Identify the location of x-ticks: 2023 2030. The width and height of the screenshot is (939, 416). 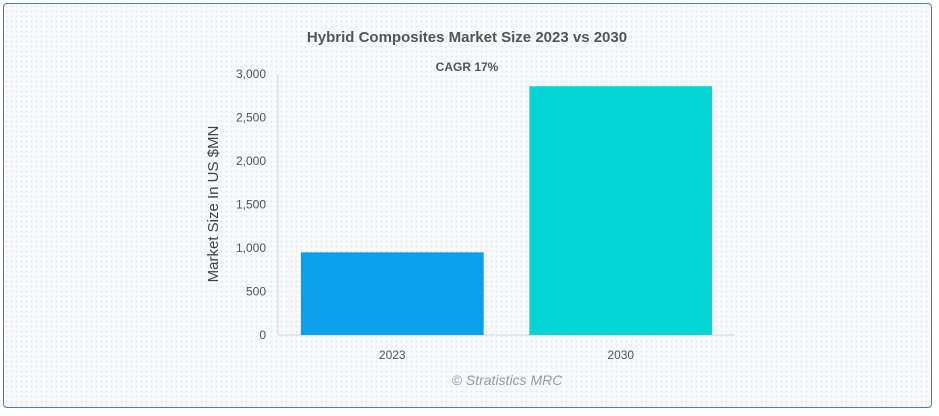
(507, 355).